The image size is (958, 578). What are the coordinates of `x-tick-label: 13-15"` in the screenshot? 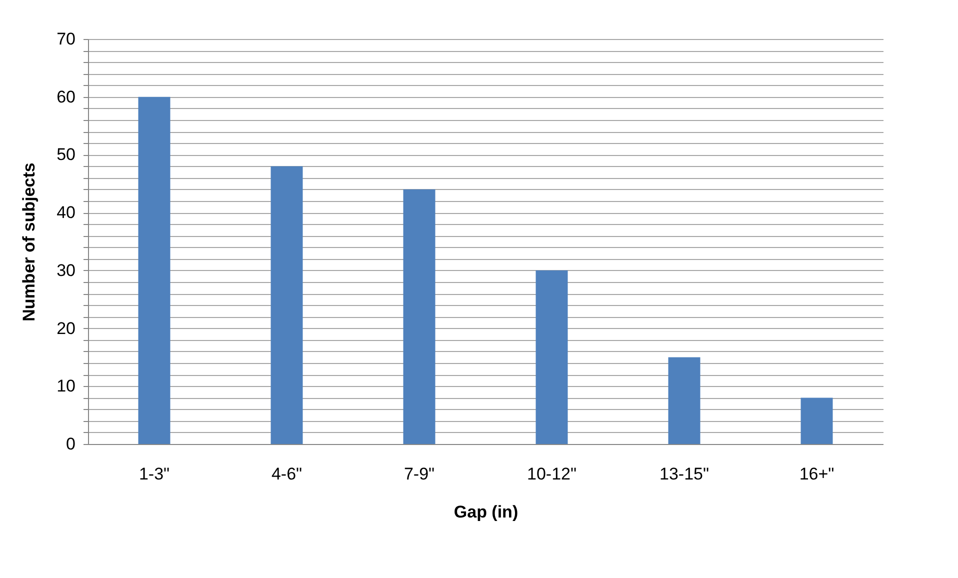 It's located at (684, 474).